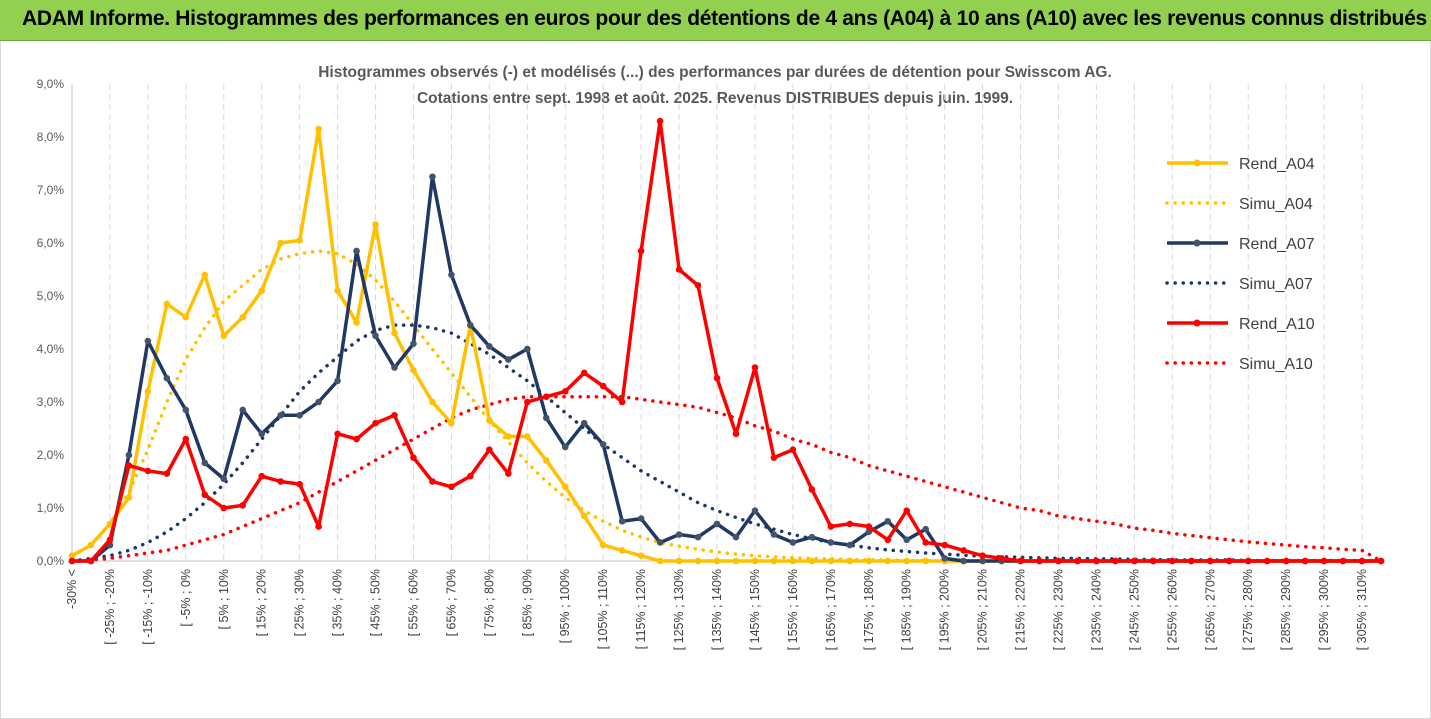 The image size is (1431, 719). What do you see at coordinates (51, 84) in the screenshot?
I see `y-tick-label: 9,0%` at bounding box center [51, 84].